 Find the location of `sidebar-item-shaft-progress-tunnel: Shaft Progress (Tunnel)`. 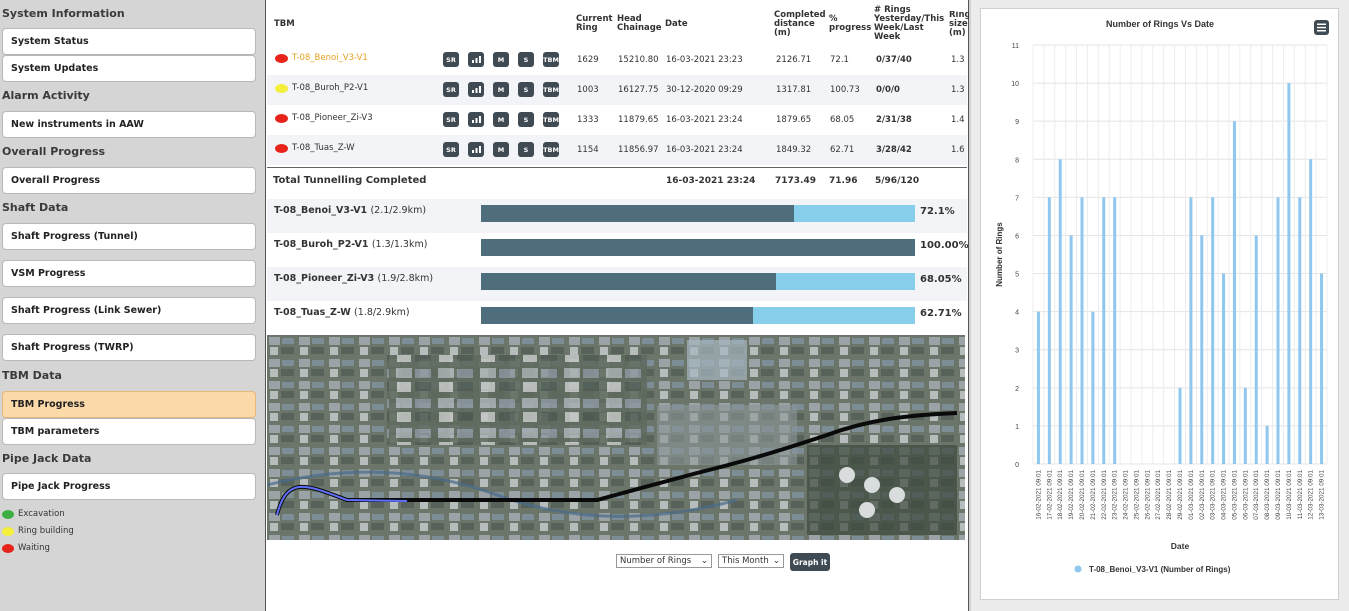

sidebar-item-shaft-progress-tunnel: Shaft Progress (Tunnel) is located at coordinates (129, 236).